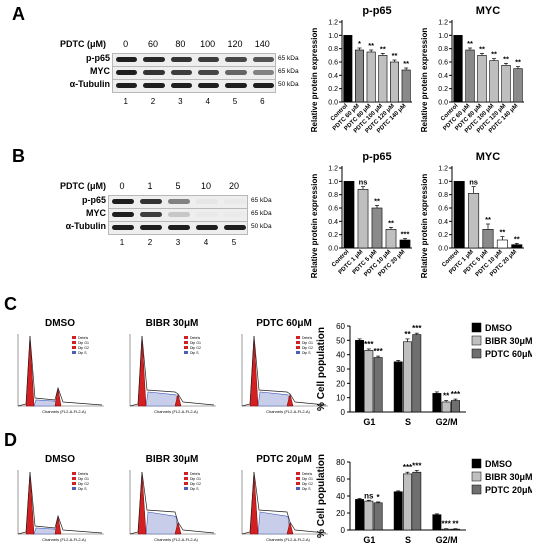 Image resolution: width=534 pixels, height=550 pixels. What do you see at coordinates (340, 340) in the screenshot?
I see `y-tick-label: 50` at bounding box center [340, 340].